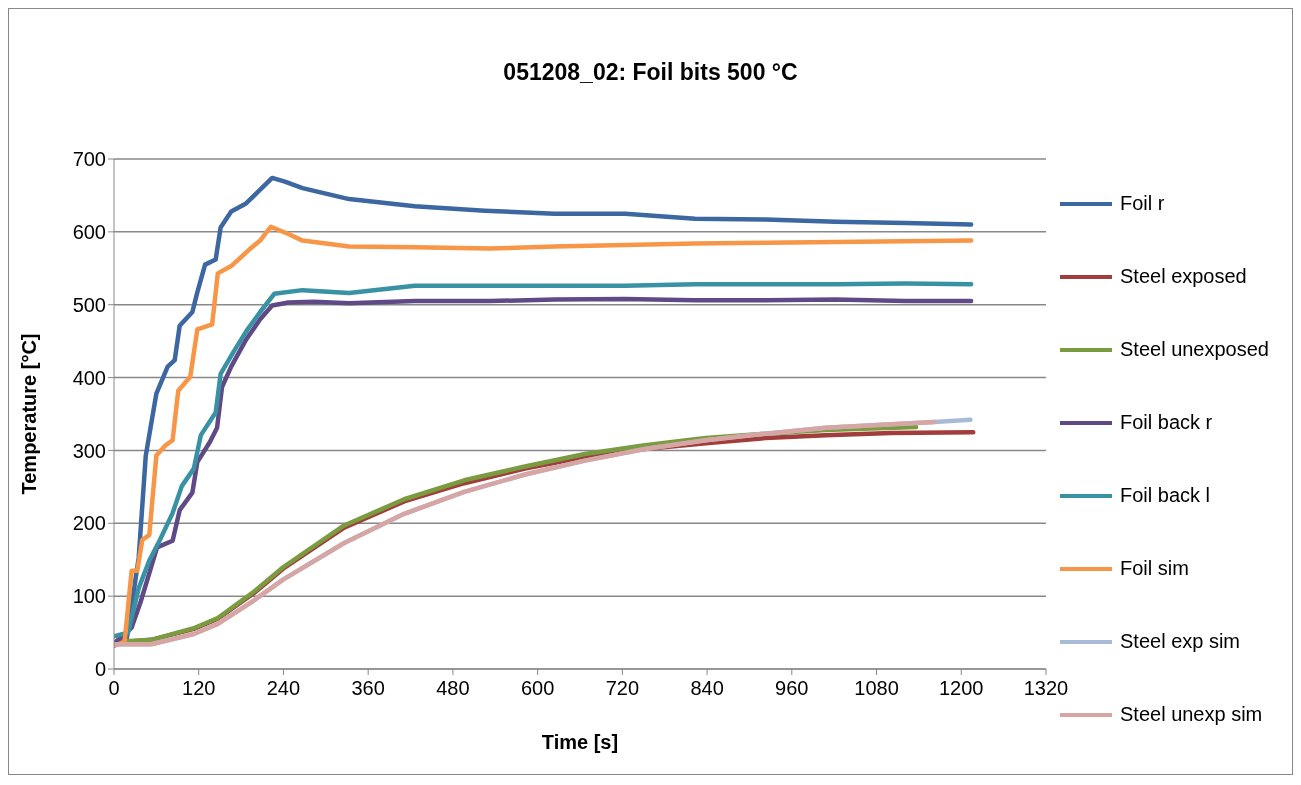  What do you see at coordinates (89, 523) in the screenshot?
I see `y-tick-label: 200` at bounding box center [89, 523].